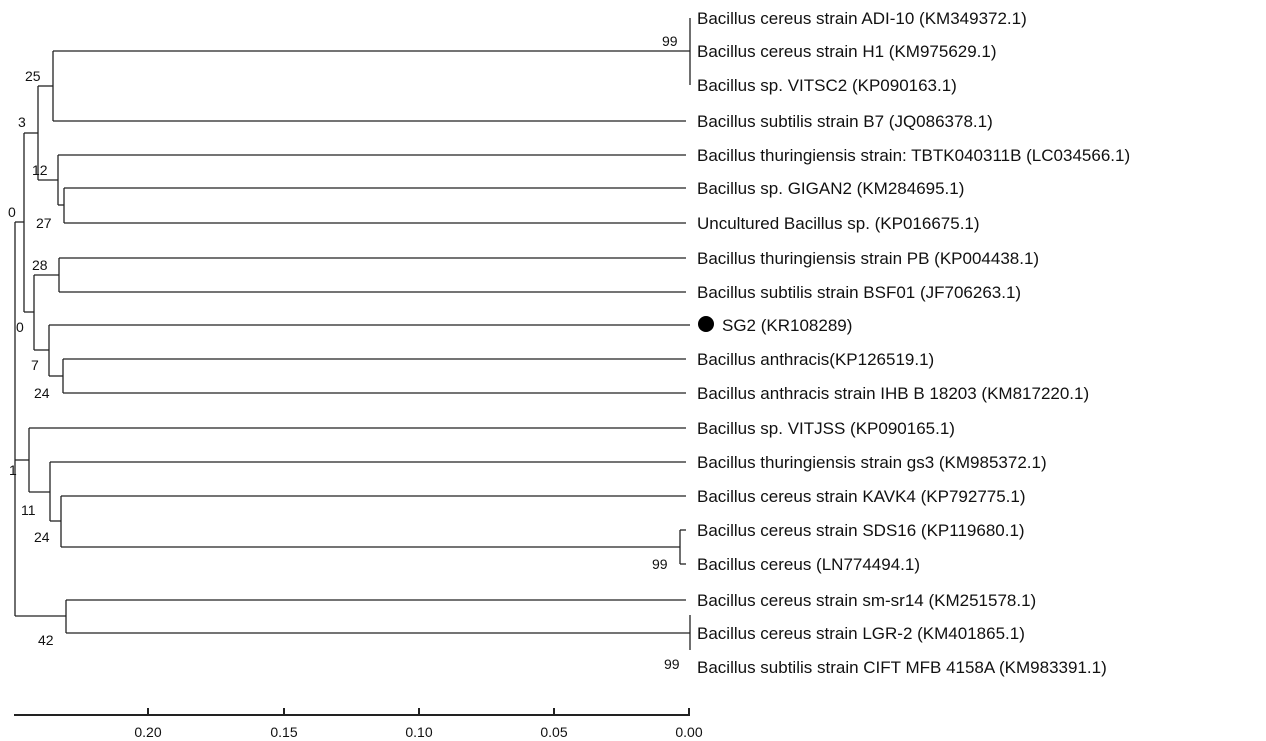  What do you see at coordinates (358, 724) in the screenshot?
I see `scale-bar: 0.20 0.15 0.10 0.05 0.00` at bounding box center [358, 724].